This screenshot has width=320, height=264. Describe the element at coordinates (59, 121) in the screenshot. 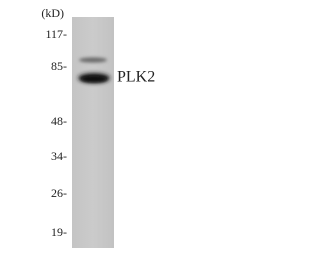

I see `marker-label: 48-` at that location.